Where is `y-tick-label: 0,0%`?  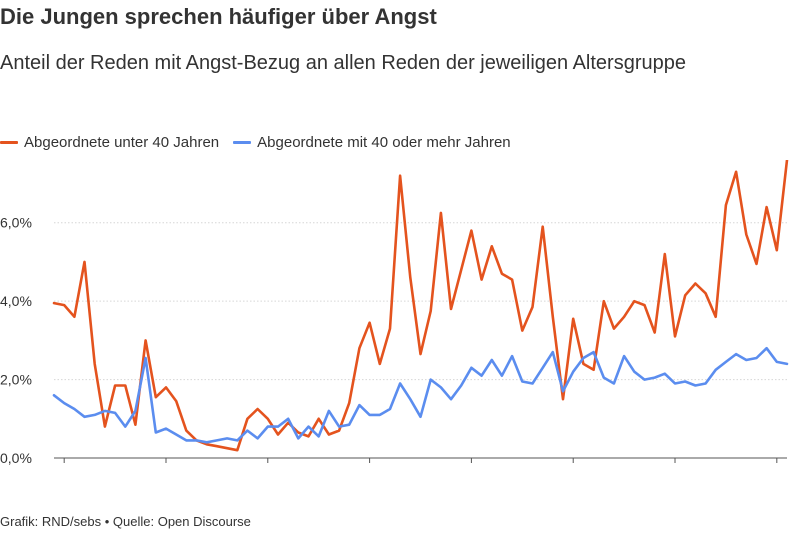
y-tick-label: 0,0% is located at coordinates (16, 458).